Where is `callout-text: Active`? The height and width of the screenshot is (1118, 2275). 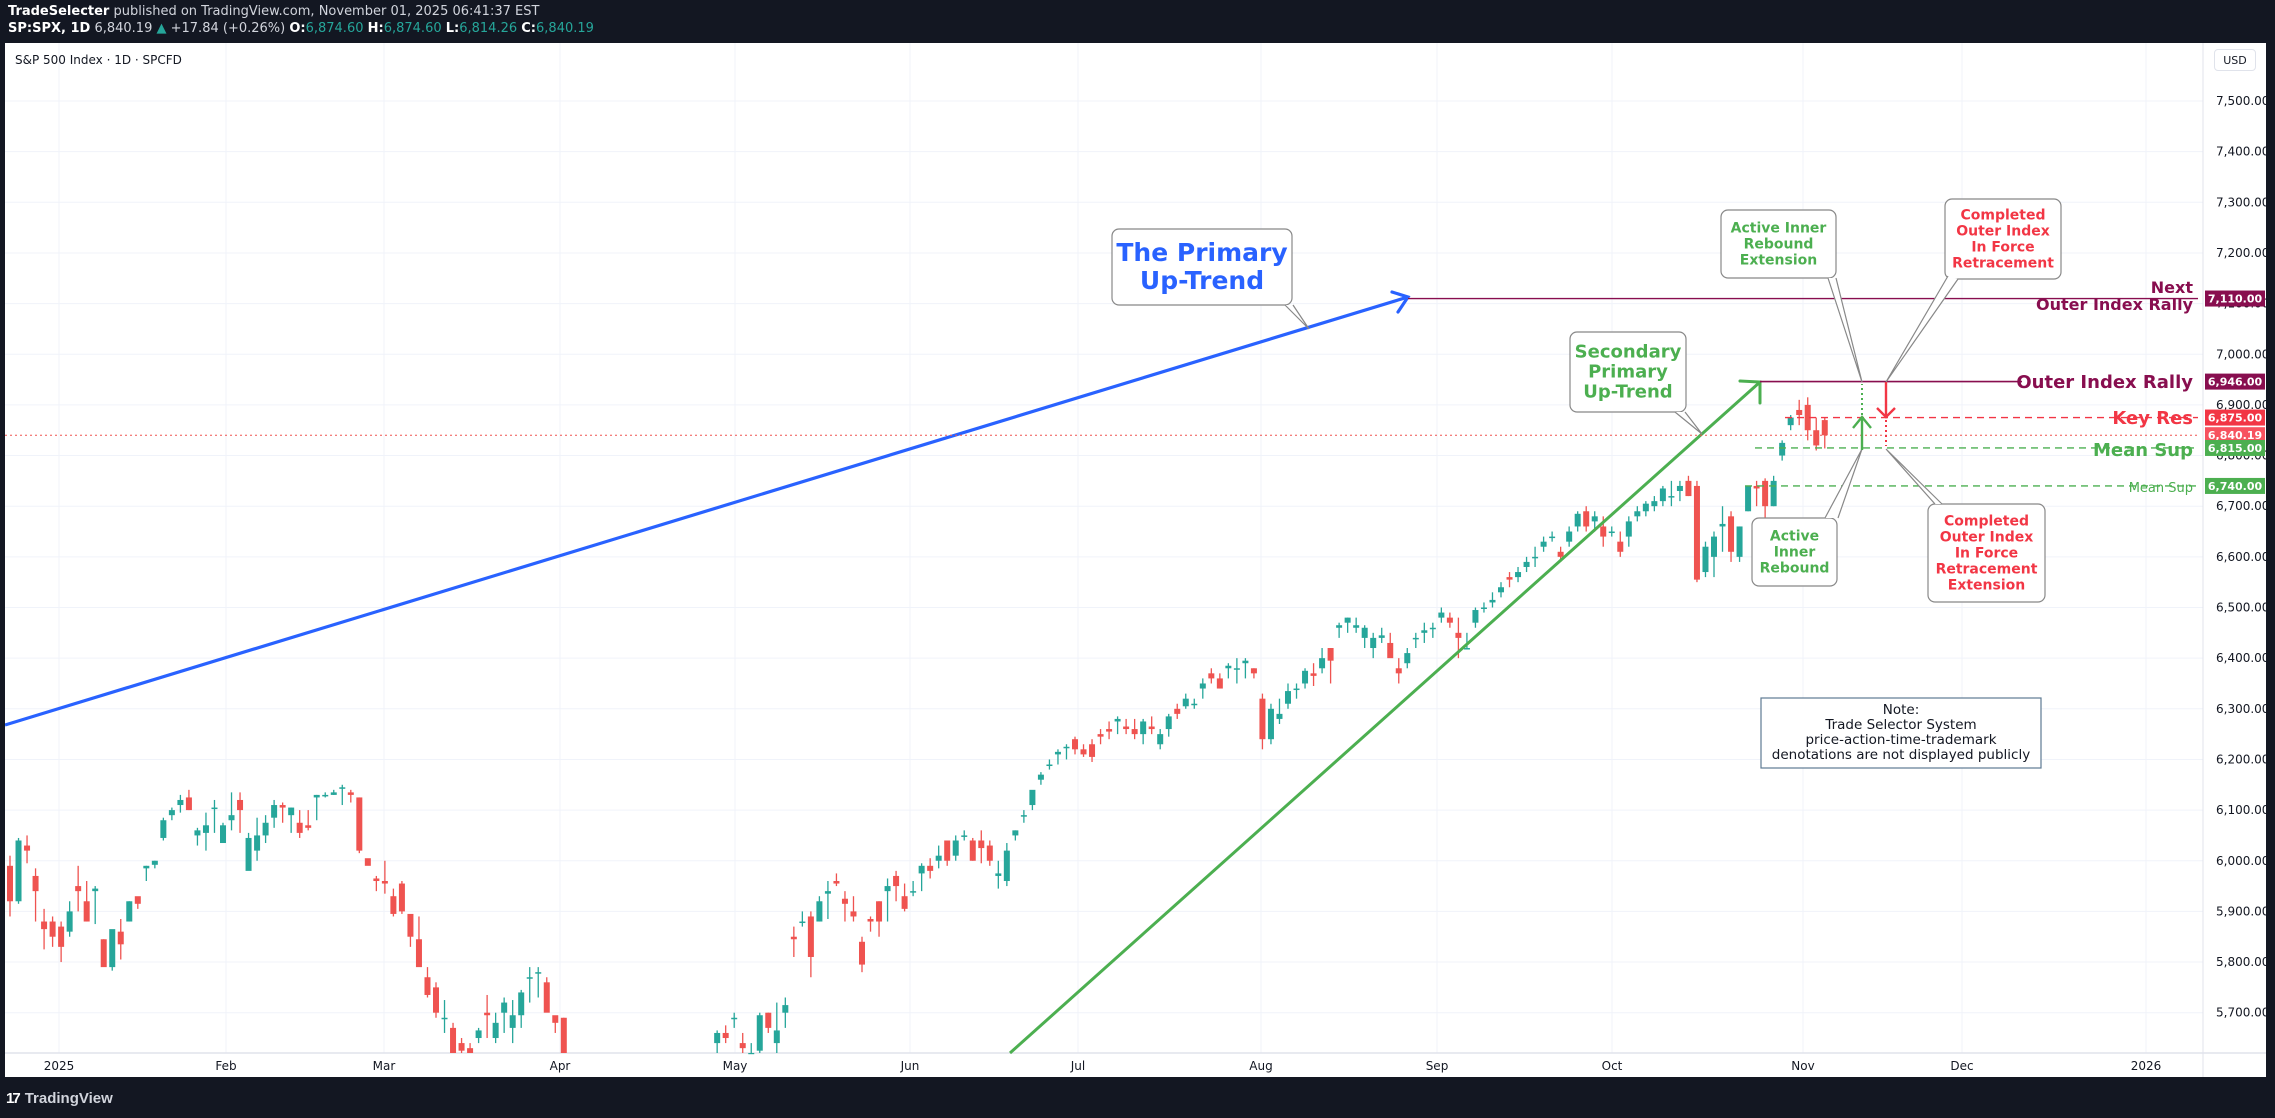 callout-text: Active is located at coordinates (1794, 536).